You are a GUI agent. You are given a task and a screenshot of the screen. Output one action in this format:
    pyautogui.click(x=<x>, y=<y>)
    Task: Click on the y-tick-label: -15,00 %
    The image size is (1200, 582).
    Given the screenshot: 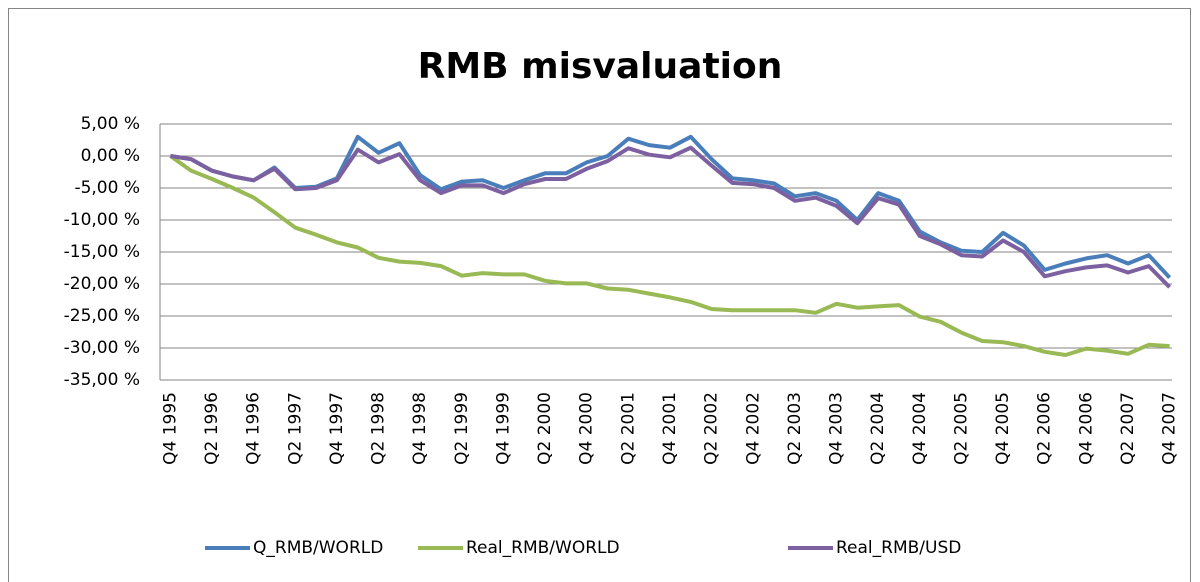 What is the action you would take?
    pyautogui.click(x=102, y=252)
    